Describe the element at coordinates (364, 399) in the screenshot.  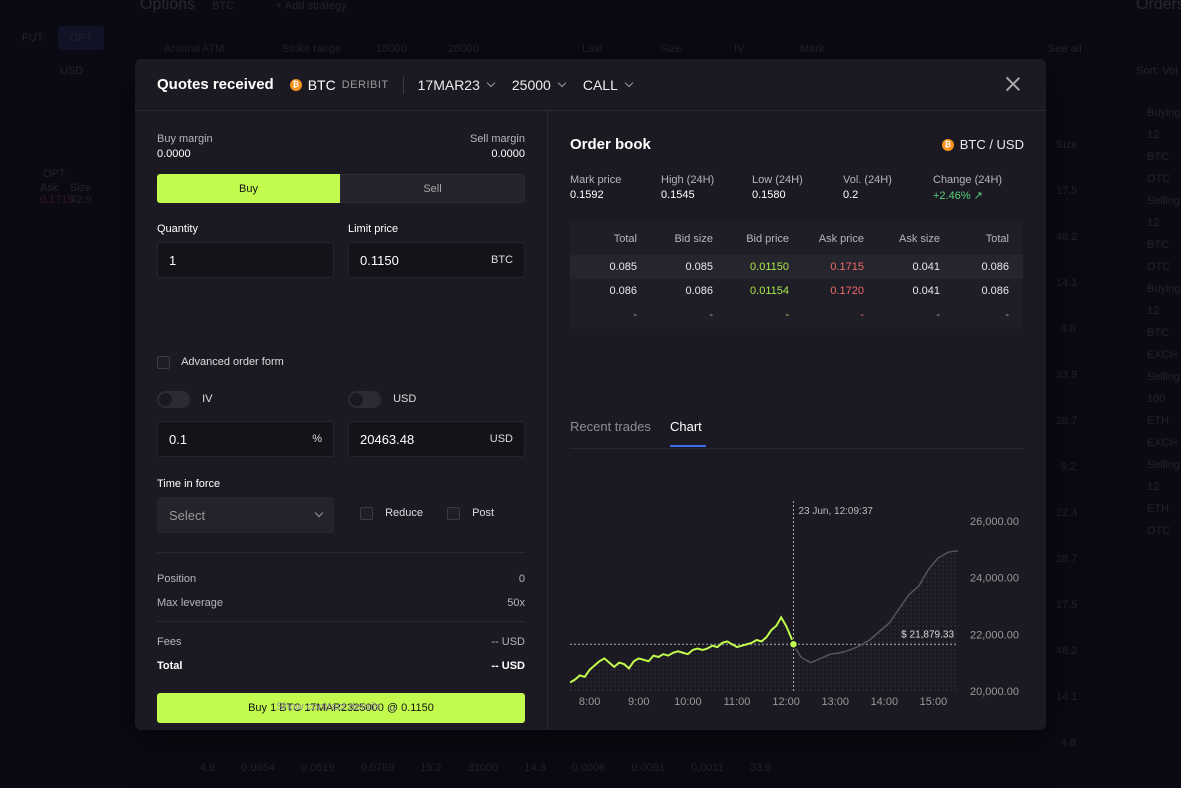
I see `usd-toggle` at that location.